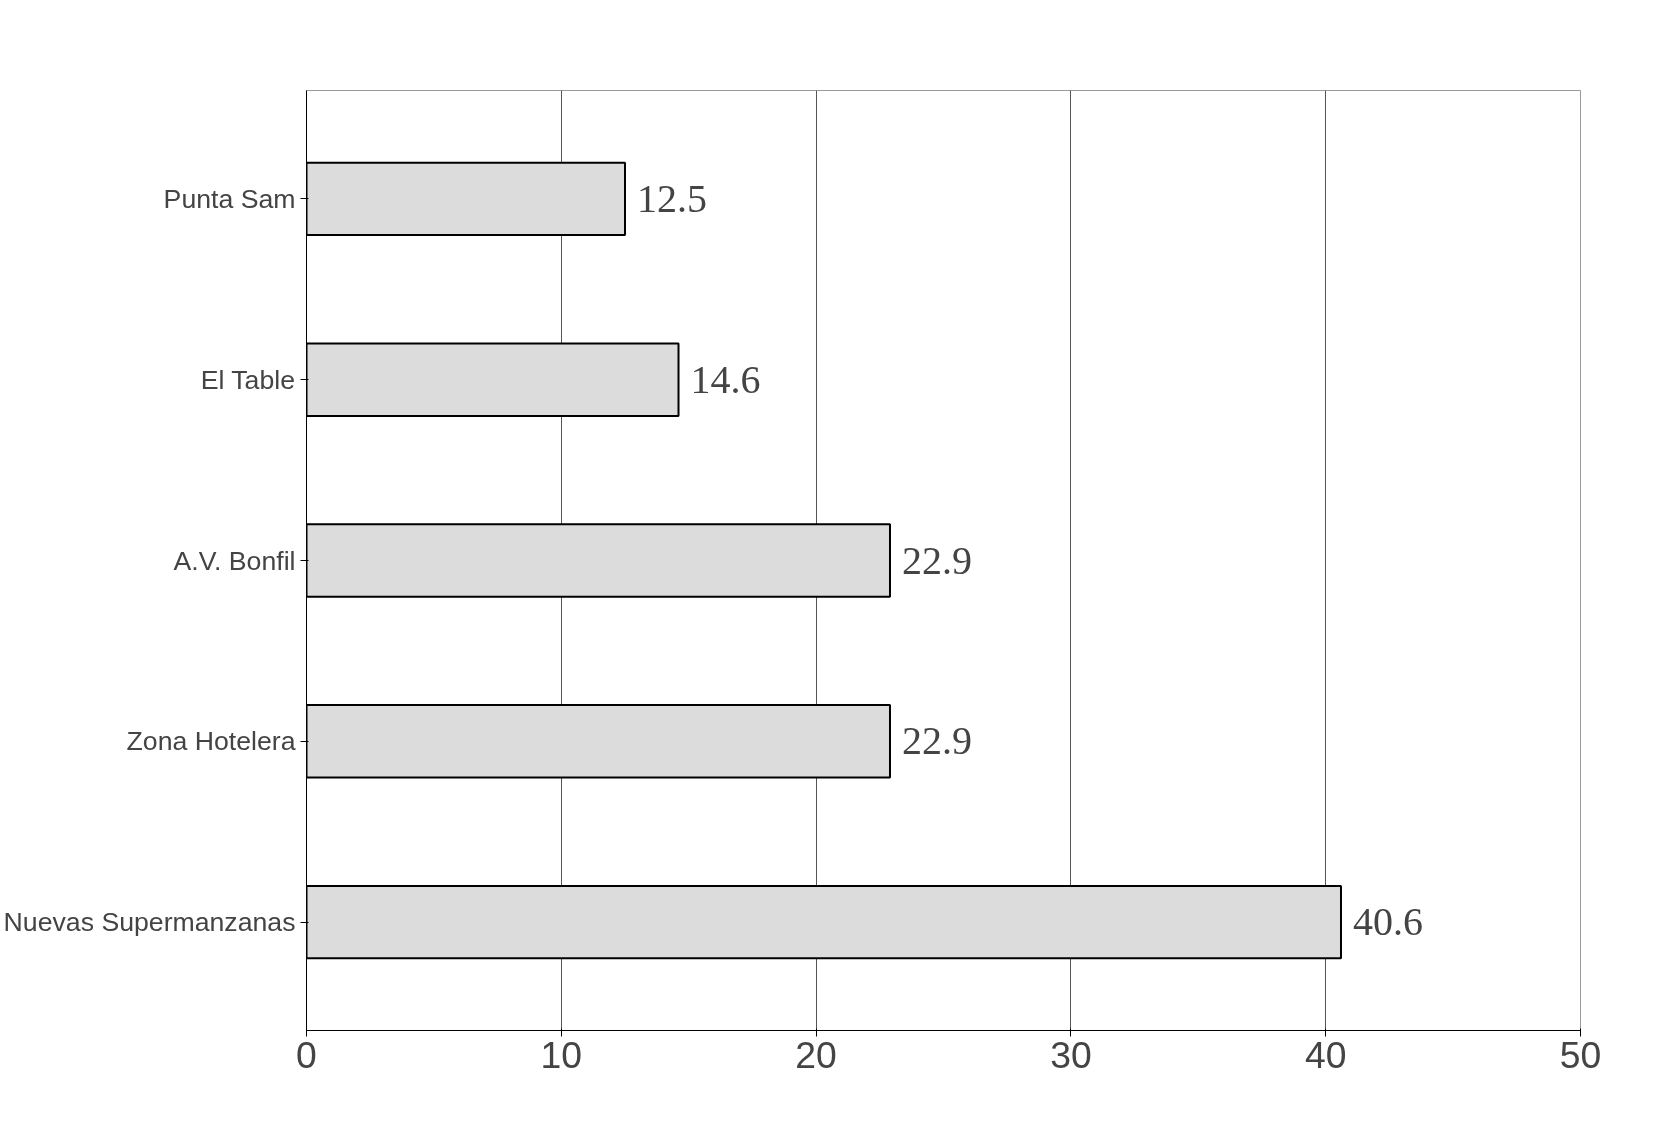 The image size is (1672, 1123). What do you see at coordinates (1071, 1054) in the screenshot?
I see `x-tick-label: 30` at bounding box center [1071, 1054].